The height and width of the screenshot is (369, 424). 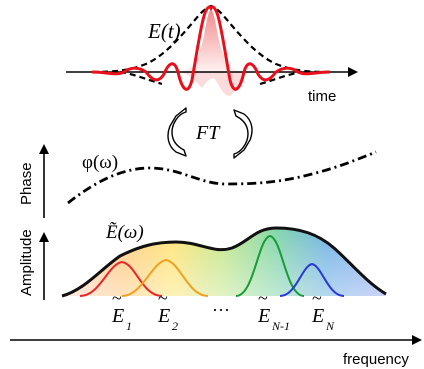 What do you see at coordinates (26, 262) in the screenshot?
I see `amplitude-axis-label: Amplitude` at bounding box center [26, 262].